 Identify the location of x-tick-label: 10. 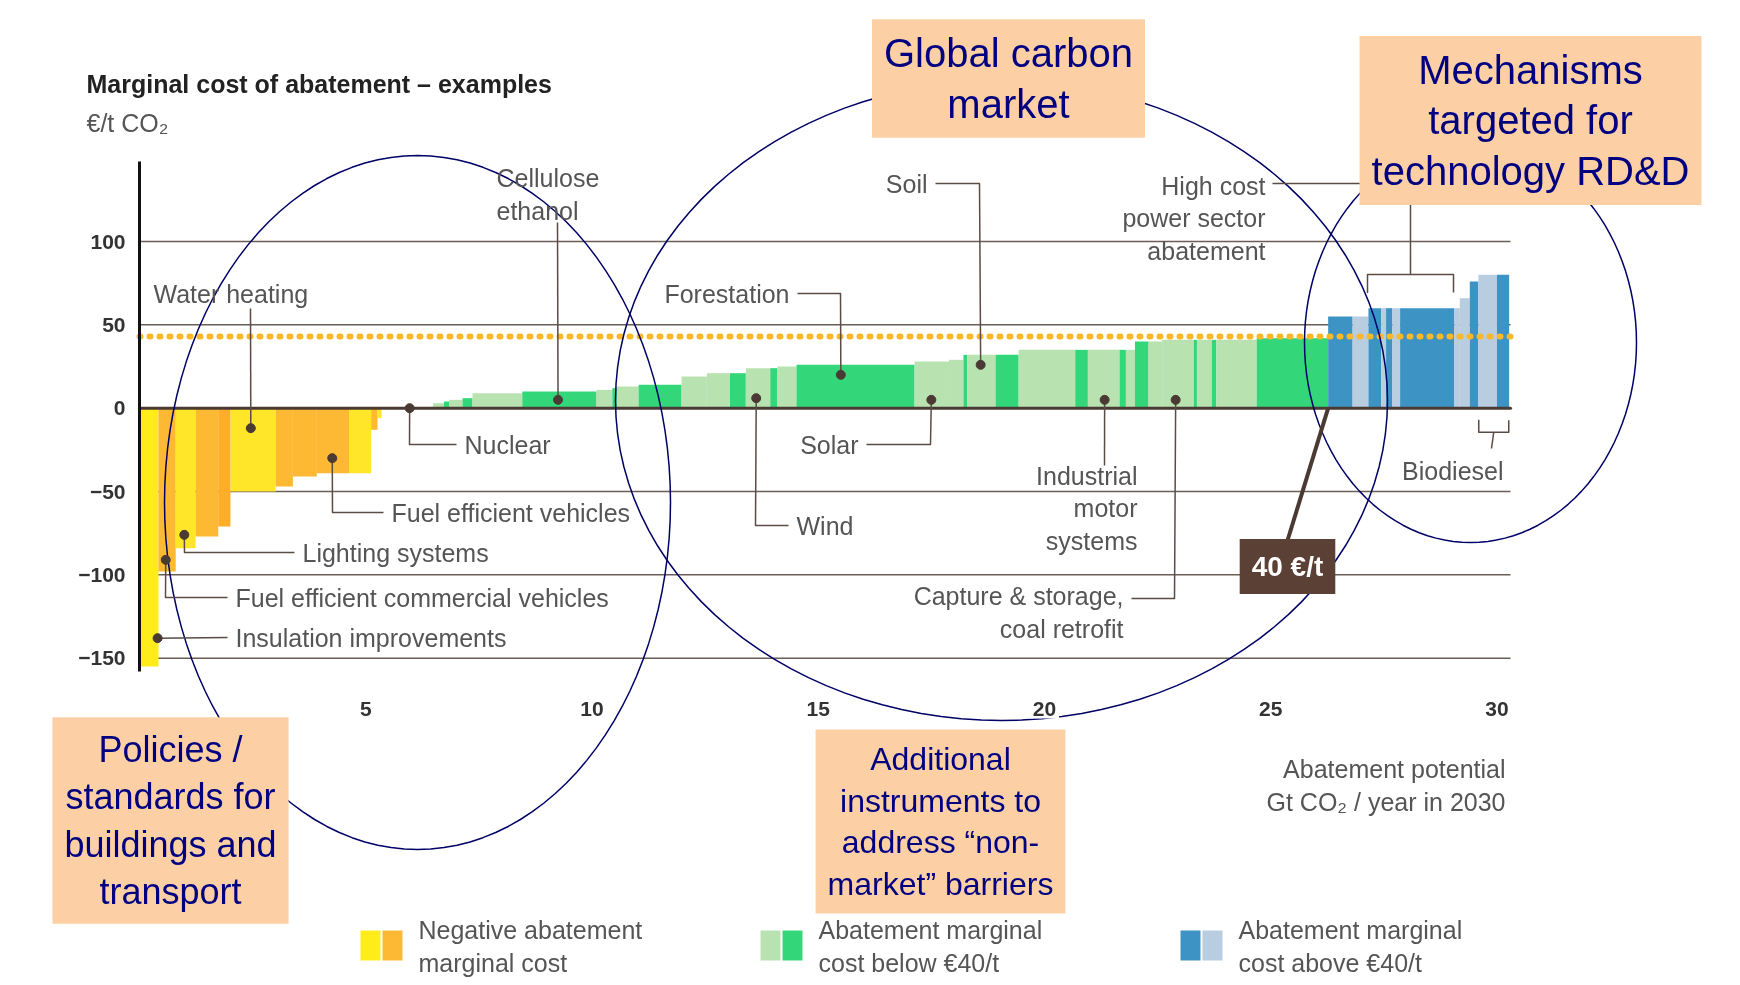
(592, 708).